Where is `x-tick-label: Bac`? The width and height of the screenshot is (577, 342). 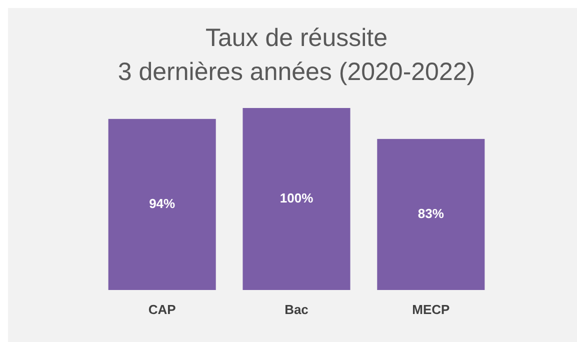
x-tick-label: Bac is located at coordinates (296, 309).